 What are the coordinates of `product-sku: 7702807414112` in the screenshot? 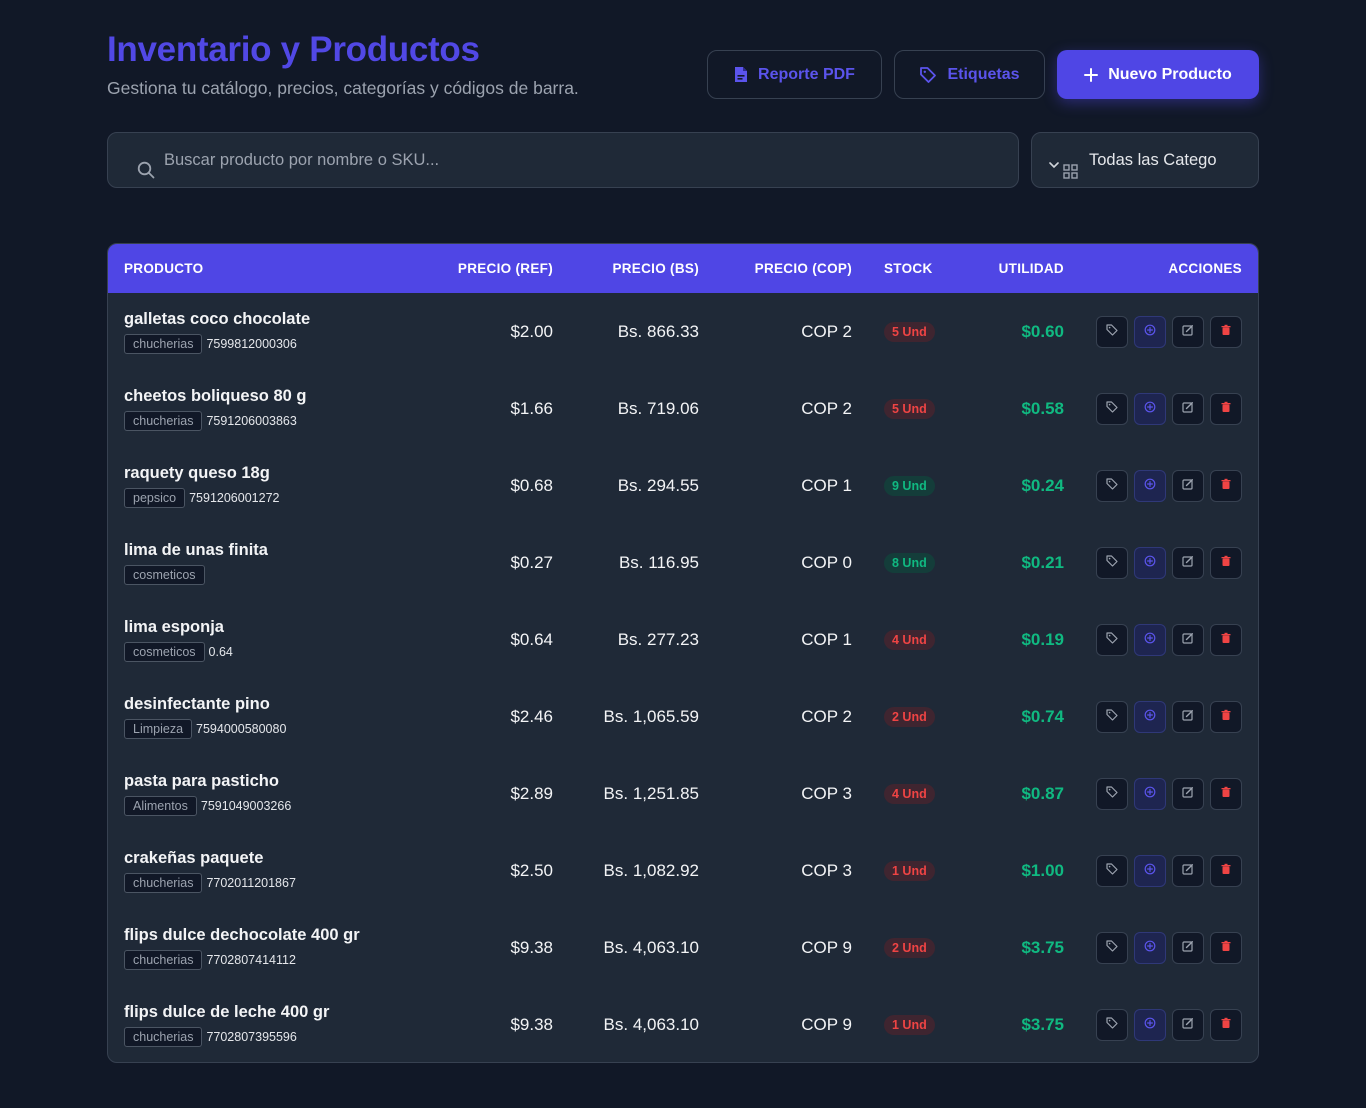 It's located at (251, 960).